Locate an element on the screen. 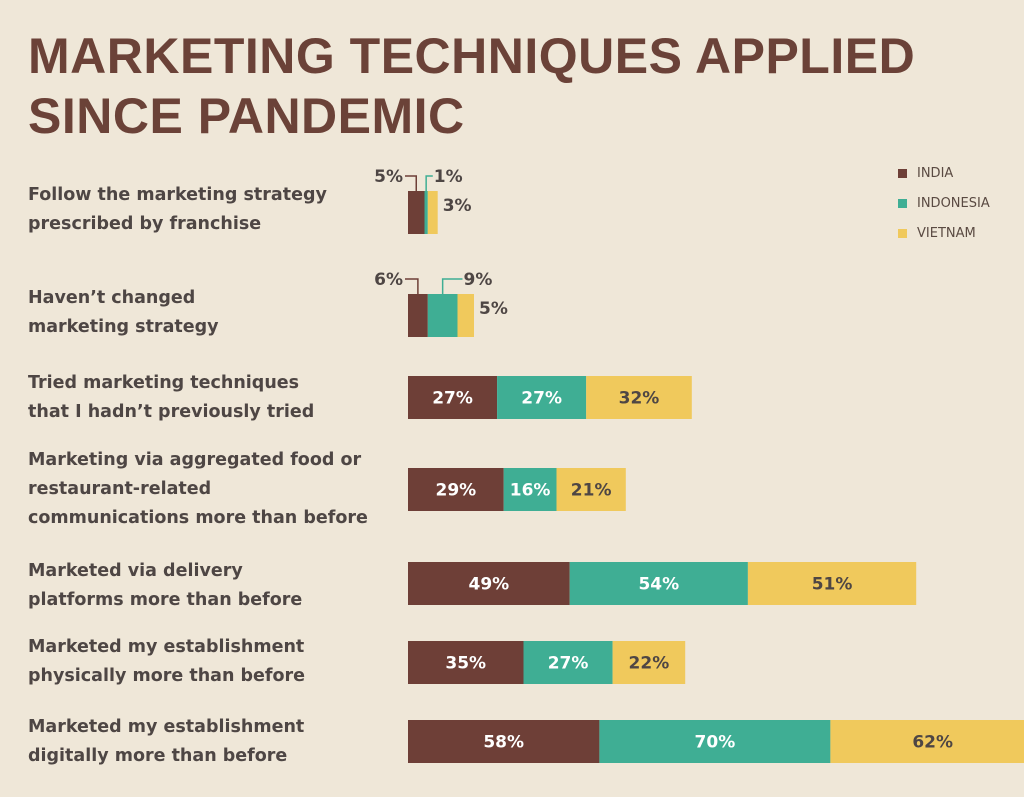 The width and height of the screenshot is (1024, 797). data-label-india: 29% is located at coordinates (455, 491).